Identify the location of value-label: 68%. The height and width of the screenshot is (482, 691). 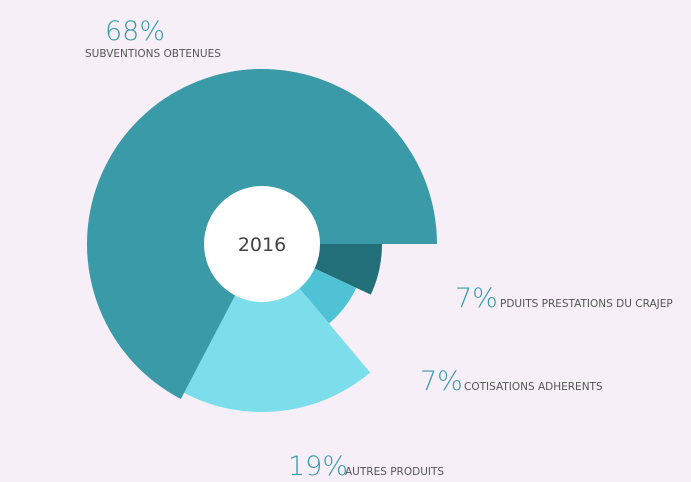
(135, 31).